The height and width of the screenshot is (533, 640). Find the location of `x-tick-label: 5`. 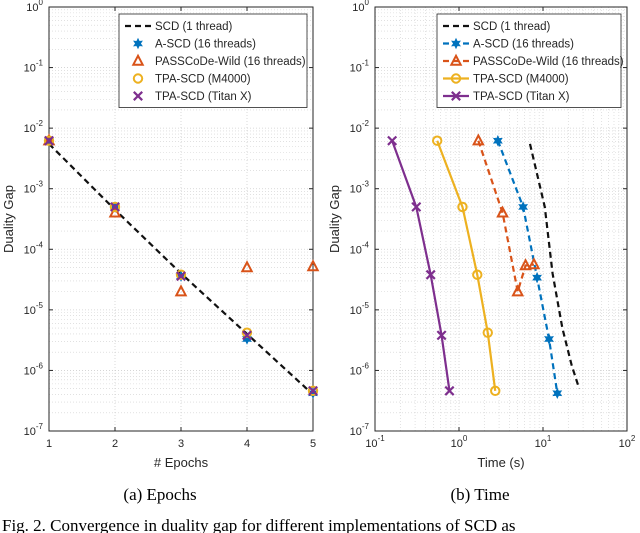

x-tick-label: 5 is located at coordinates (313, 444).